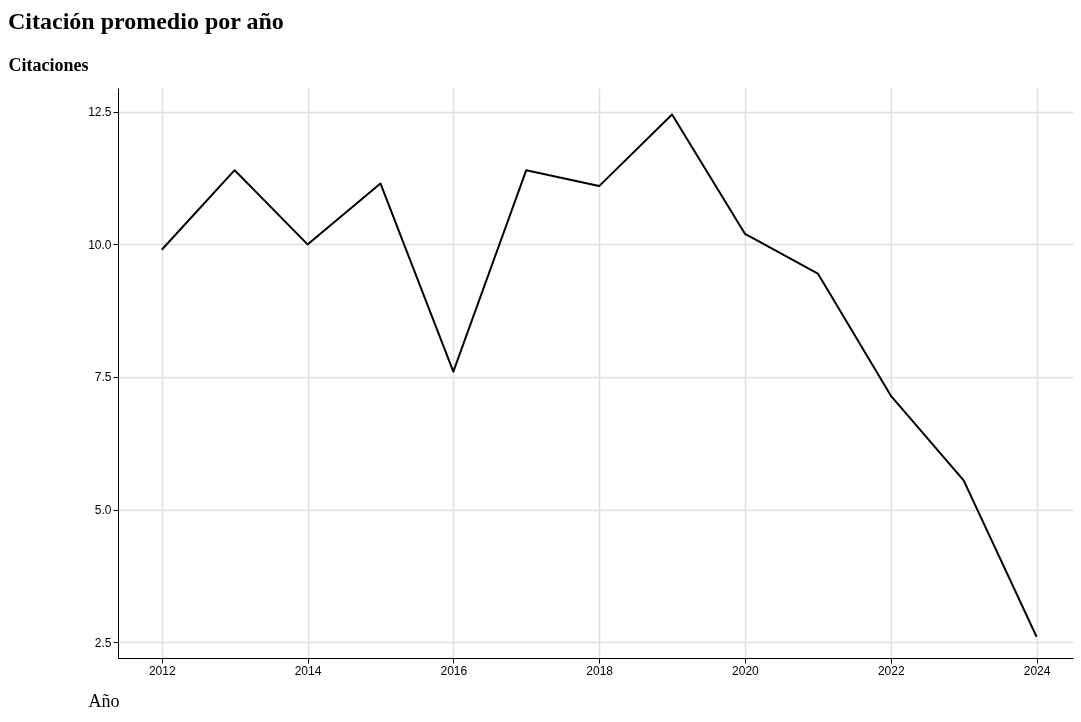 The height and width of the screenshot is (722, 1081). What do you see at coordinates (103, 642) in the screenshot?
I see `y-tick-label: 2.5` at bounding box center [103, 642].